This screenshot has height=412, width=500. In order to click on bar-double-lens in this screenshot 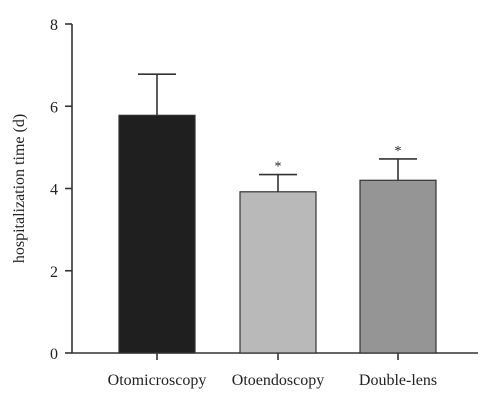, I will do `click(398, 266)`.